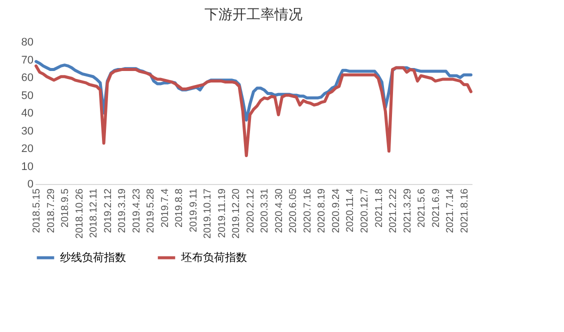  I want to click on x-tick-label: 2020.12.7, so click(365, 210).